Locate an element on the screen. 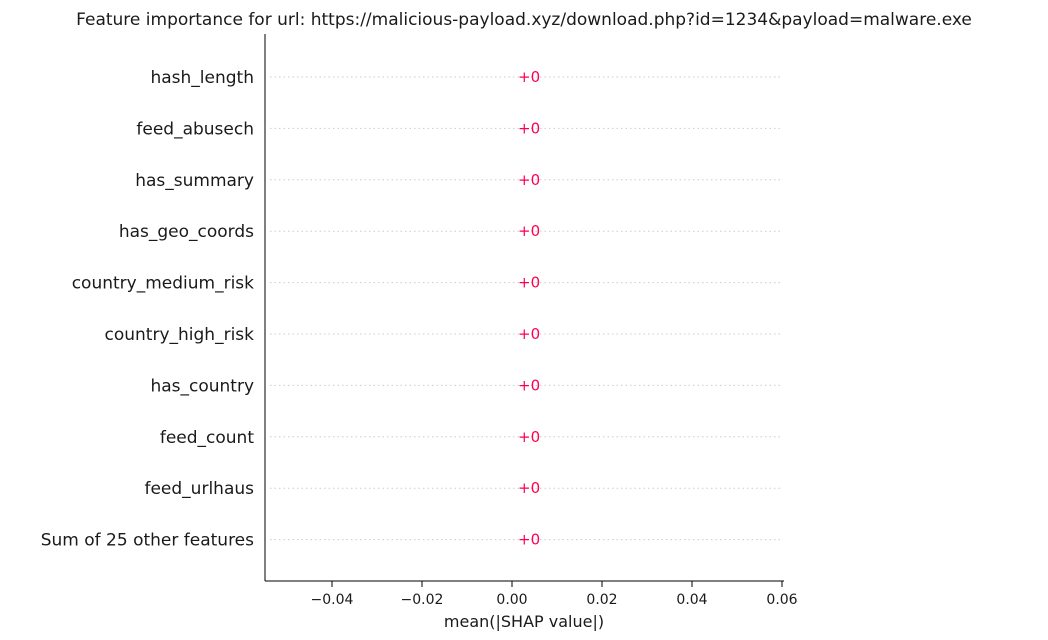  feature-label: feed_count is located at coordinates (207, 438).